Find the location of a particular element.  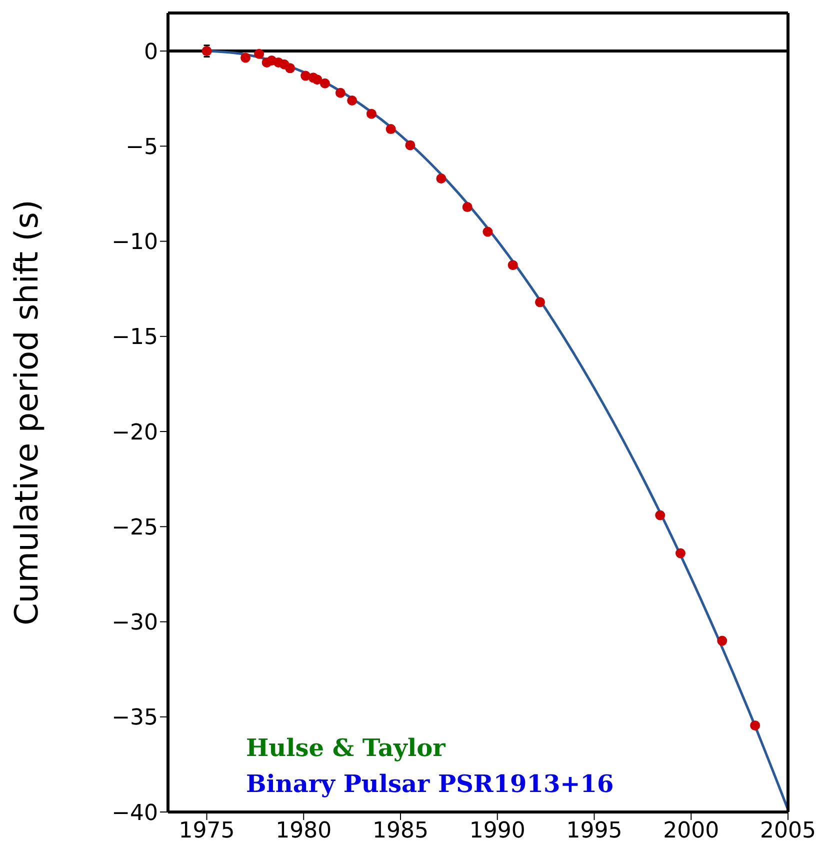

x-tick-label: 1980 is located at coordinates (304, 831).